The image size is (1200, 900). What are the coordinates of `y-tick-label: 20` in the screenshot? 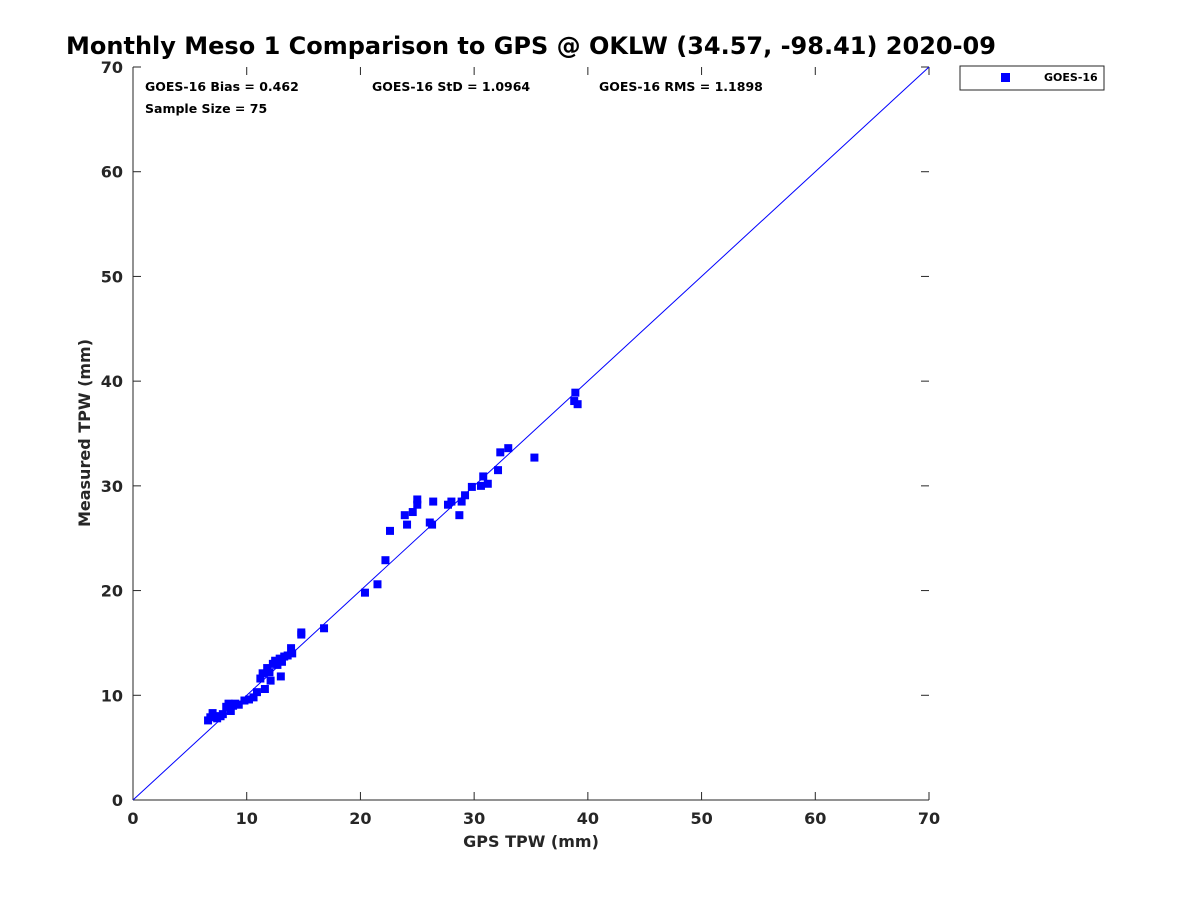 It's located at (112, 591).